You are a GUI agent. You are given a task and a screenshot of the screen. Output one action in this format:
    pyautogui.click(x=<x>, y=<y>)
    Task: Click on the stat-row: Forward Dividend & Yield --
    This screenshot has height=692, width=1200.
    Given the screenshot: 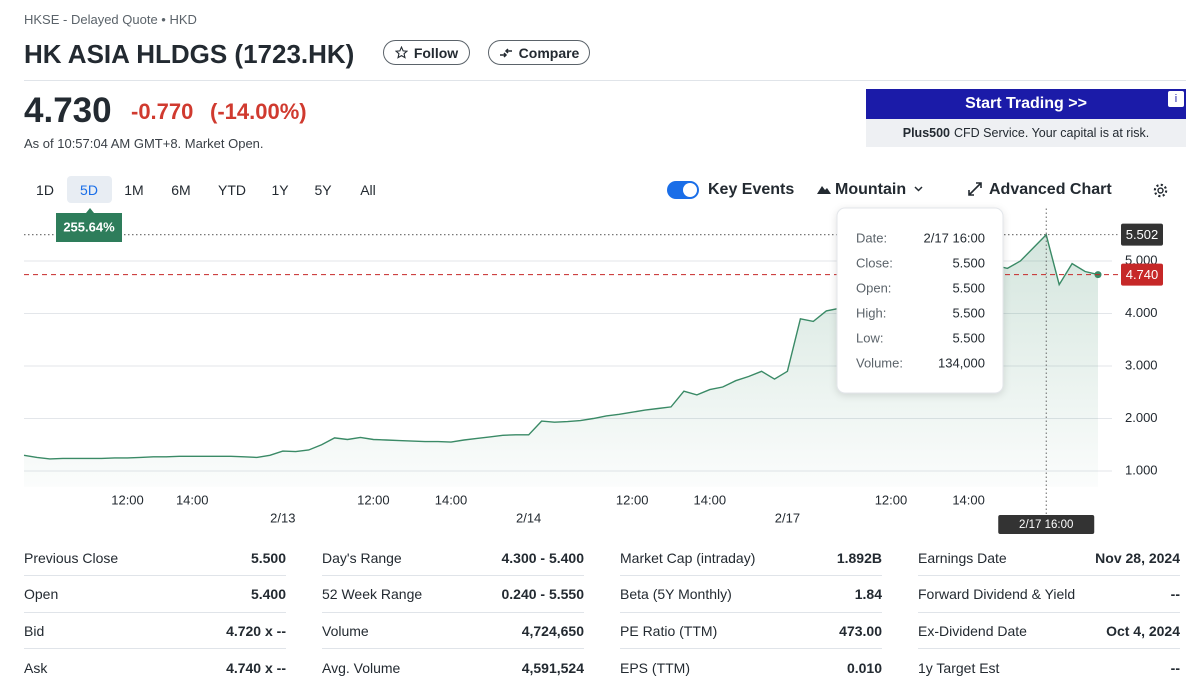 What is the action you would take?
    pyautogui.click(x=1049, y=595)
    